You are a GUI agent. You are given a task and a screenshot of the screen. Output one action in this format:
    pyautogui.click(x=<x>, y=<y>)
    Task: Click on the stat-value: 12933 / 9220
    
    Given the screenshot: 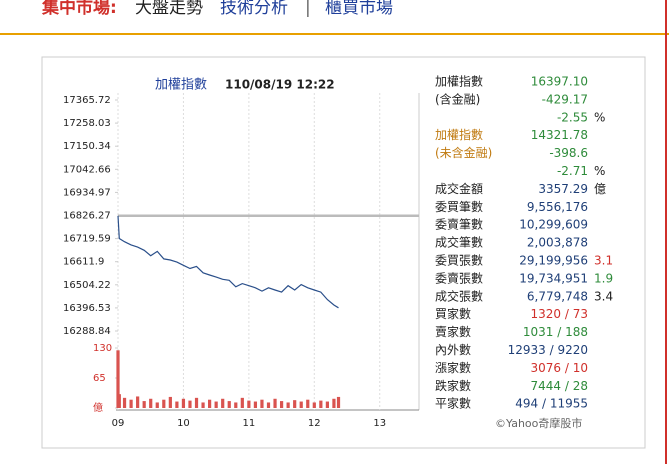 What is the action you would take?
    pyautogui.click(x=548, y=350)
    